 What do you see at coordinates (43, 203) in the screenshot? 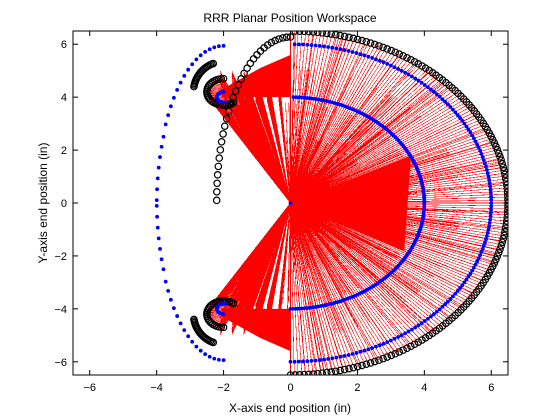
I see `y-axis-label: Y-axis end position (in)` at bounding box center [43, 203].